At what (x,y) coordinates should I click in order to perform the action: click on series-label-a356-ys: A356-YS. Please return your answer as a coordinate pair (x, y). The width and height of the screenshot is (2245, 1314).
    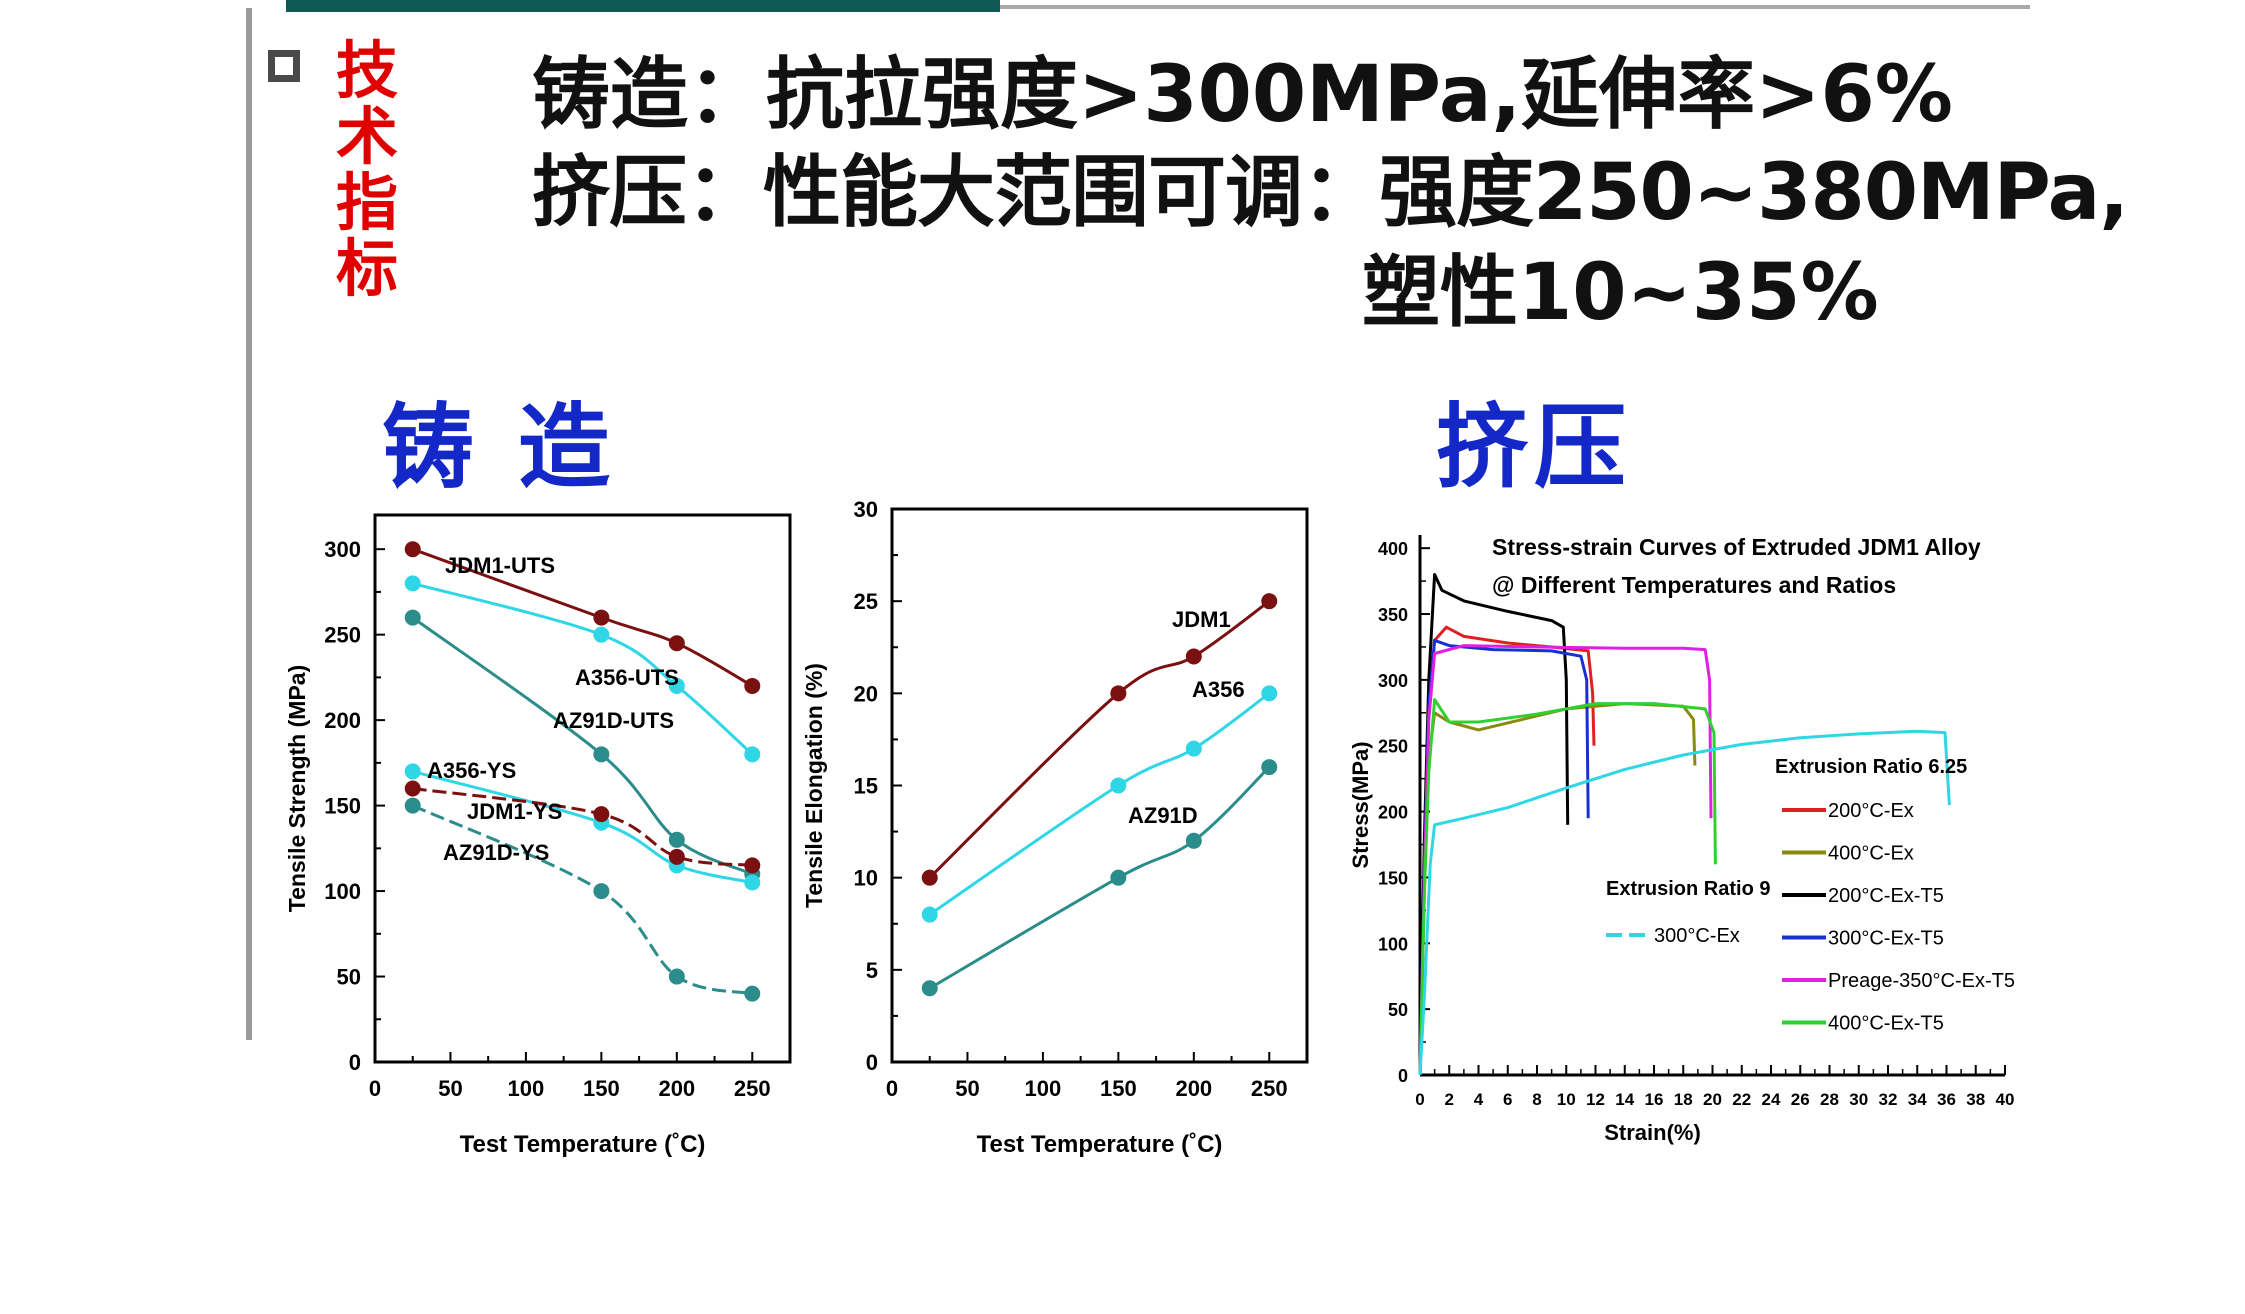
    Looking at the image, I should click on (471, 770).